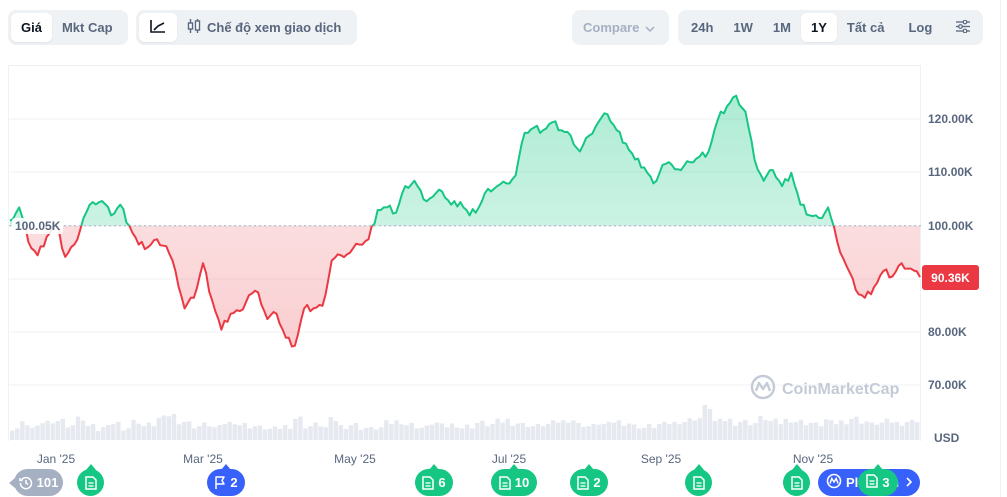  Describe the element at coordinates (951, 226) in the screenshot. I see `y-tick-label: 100.00K` at that location.